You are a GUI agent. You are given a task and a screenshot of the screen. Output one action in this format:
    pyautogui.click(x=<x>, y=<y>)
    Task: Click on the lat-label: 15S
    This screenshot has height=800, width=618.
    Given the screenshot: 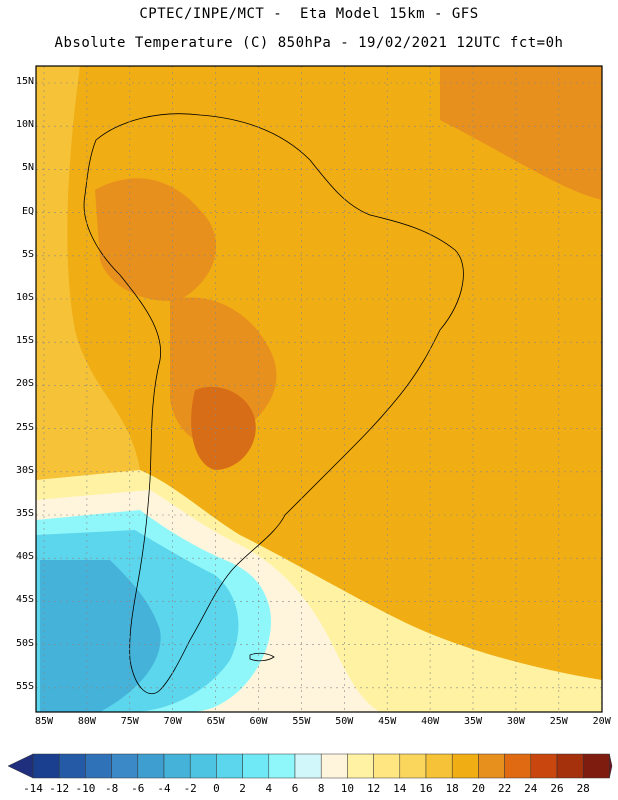 What is the action you would take?
    pyautogui.click(x=24, y=341)
    